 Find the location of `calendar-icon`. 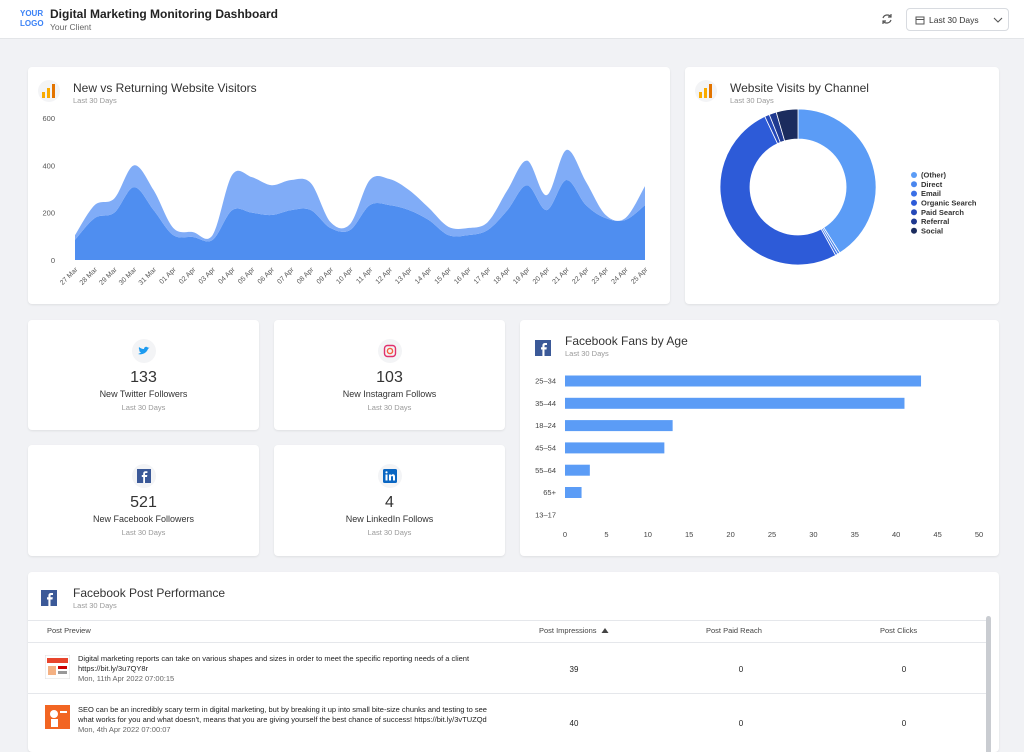

calendar-icon is located at coordinates (920, 20).